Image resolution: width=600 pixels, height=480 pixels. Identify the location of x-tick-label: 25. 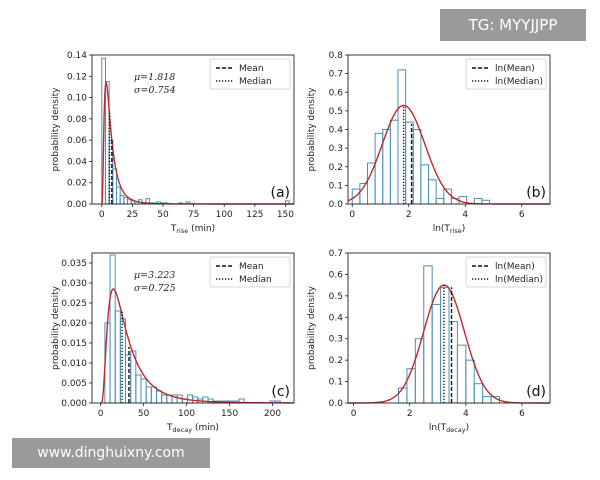
(132, 215).